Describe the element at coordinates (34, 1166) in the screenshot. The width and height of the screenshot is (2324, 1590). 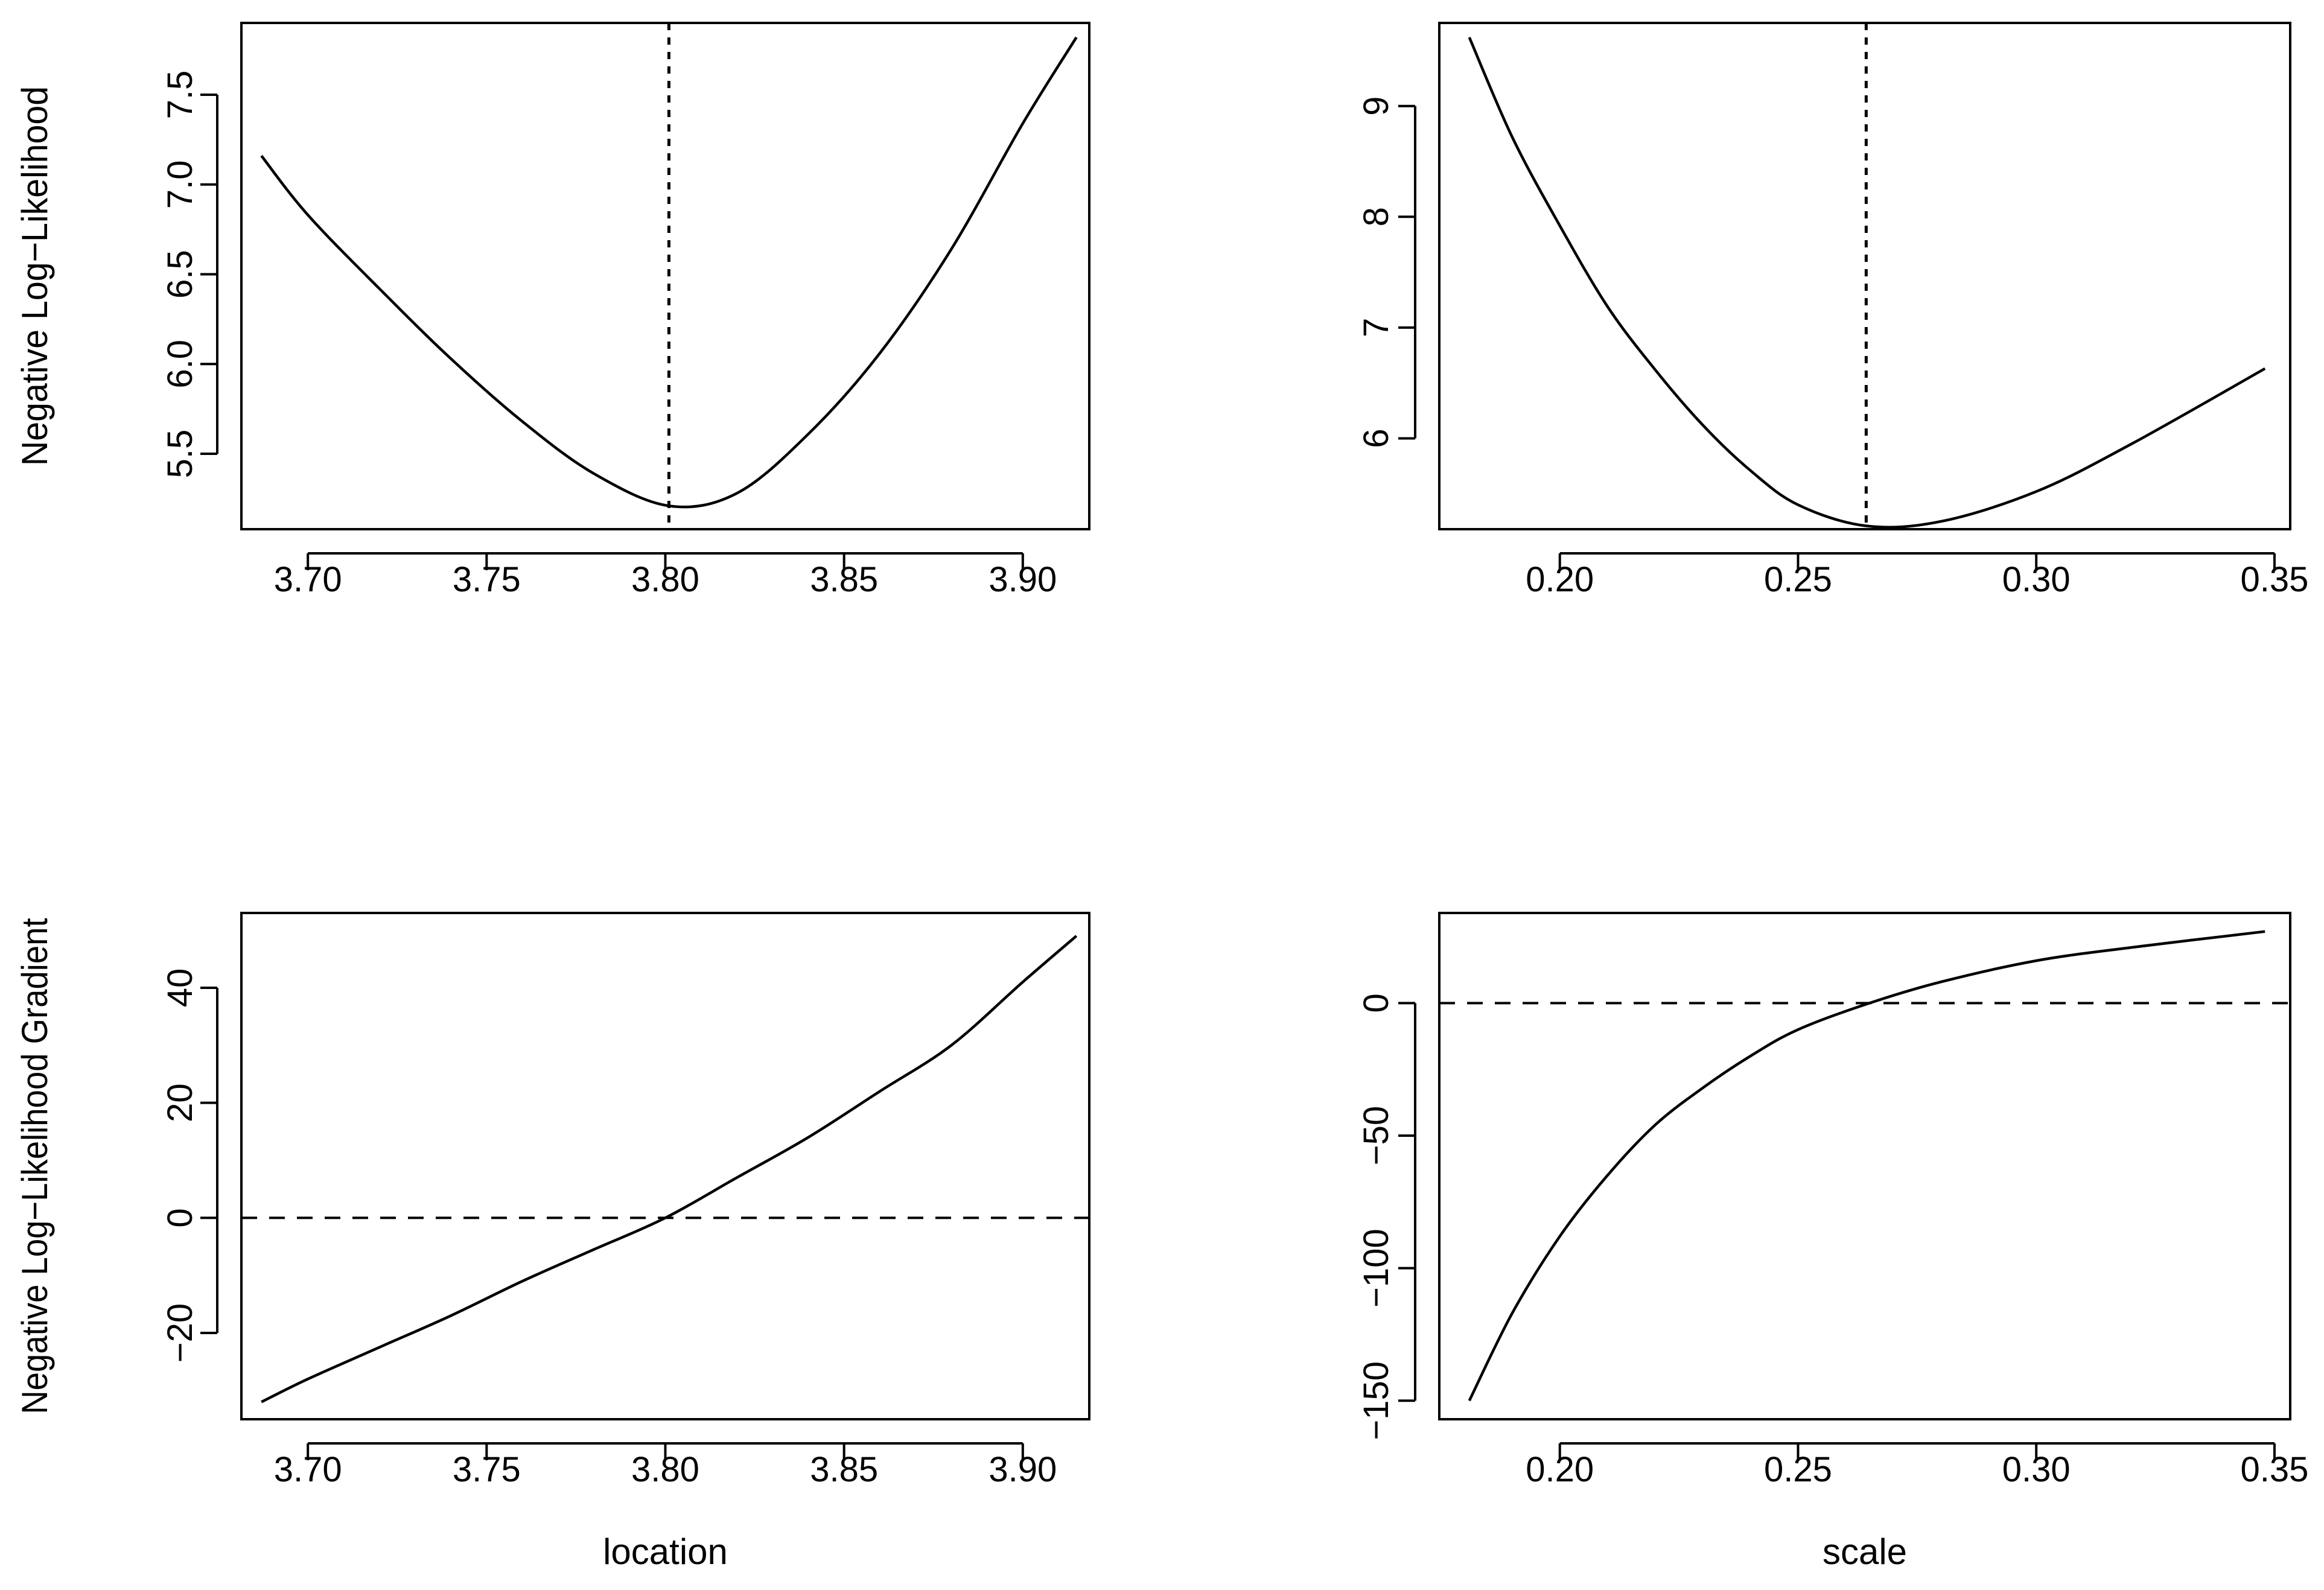
I see `y-axis-title: Negative Log−Likelihood Gradient` at that location.